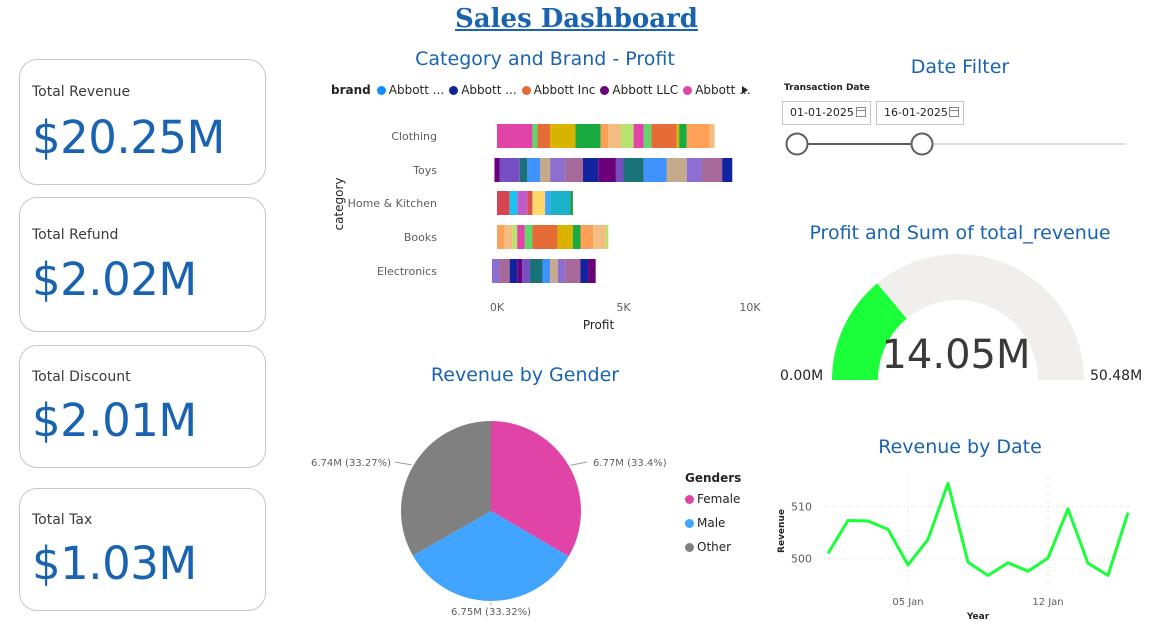 The image size is (1153, 641). I want to click on y-axis-title: Revenue, so click(782, 531).